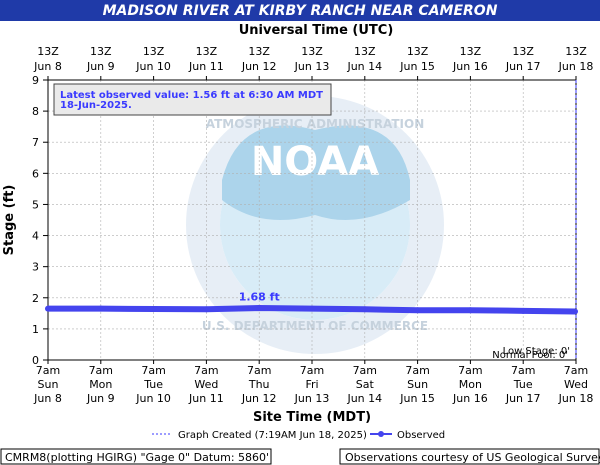  What do you see at coordinates (312, 417) in the screenshot?
I see `bottom-axis-title: Site Time (MDT)` at bounding box center [312, 417].